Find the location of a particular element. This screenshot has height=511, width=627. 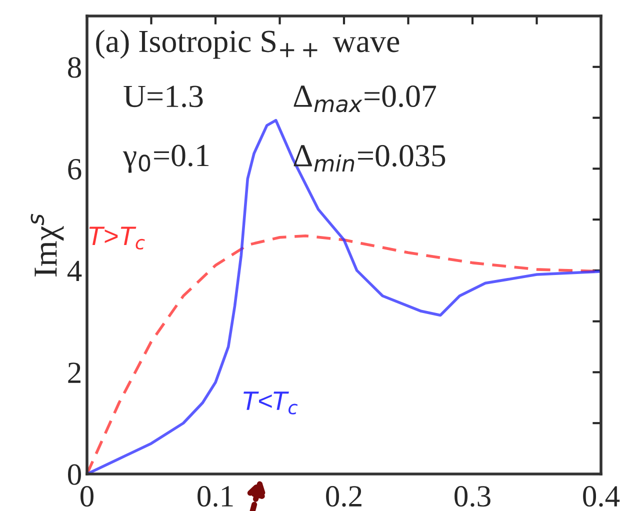

x-tick-label: 0.4 is located at coordinates (601, 496).